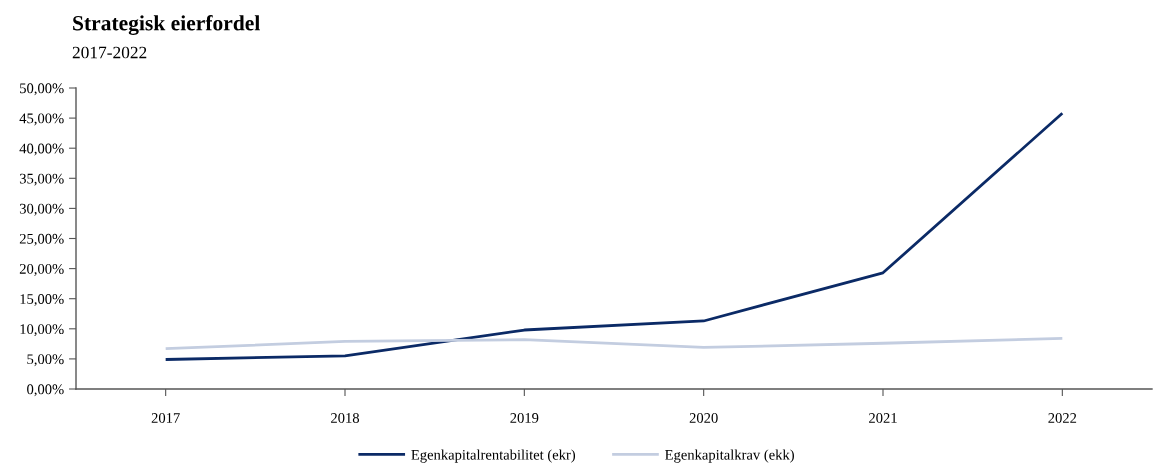  Describe the element at coordinates (41, 209) in the screenshot. I see `y-tick-label: 30,00%` at that location.